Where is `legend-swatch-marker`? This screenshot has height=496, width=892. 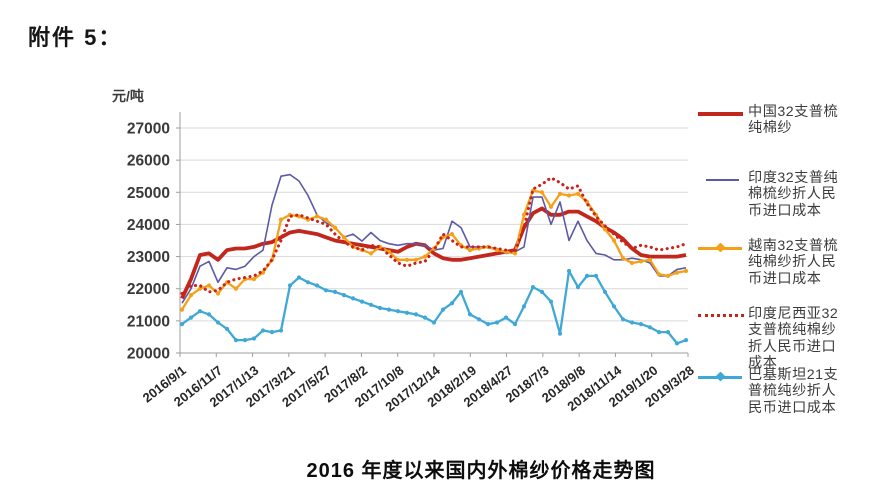
legend-swatch-marker is located at coordinates (723, 376).